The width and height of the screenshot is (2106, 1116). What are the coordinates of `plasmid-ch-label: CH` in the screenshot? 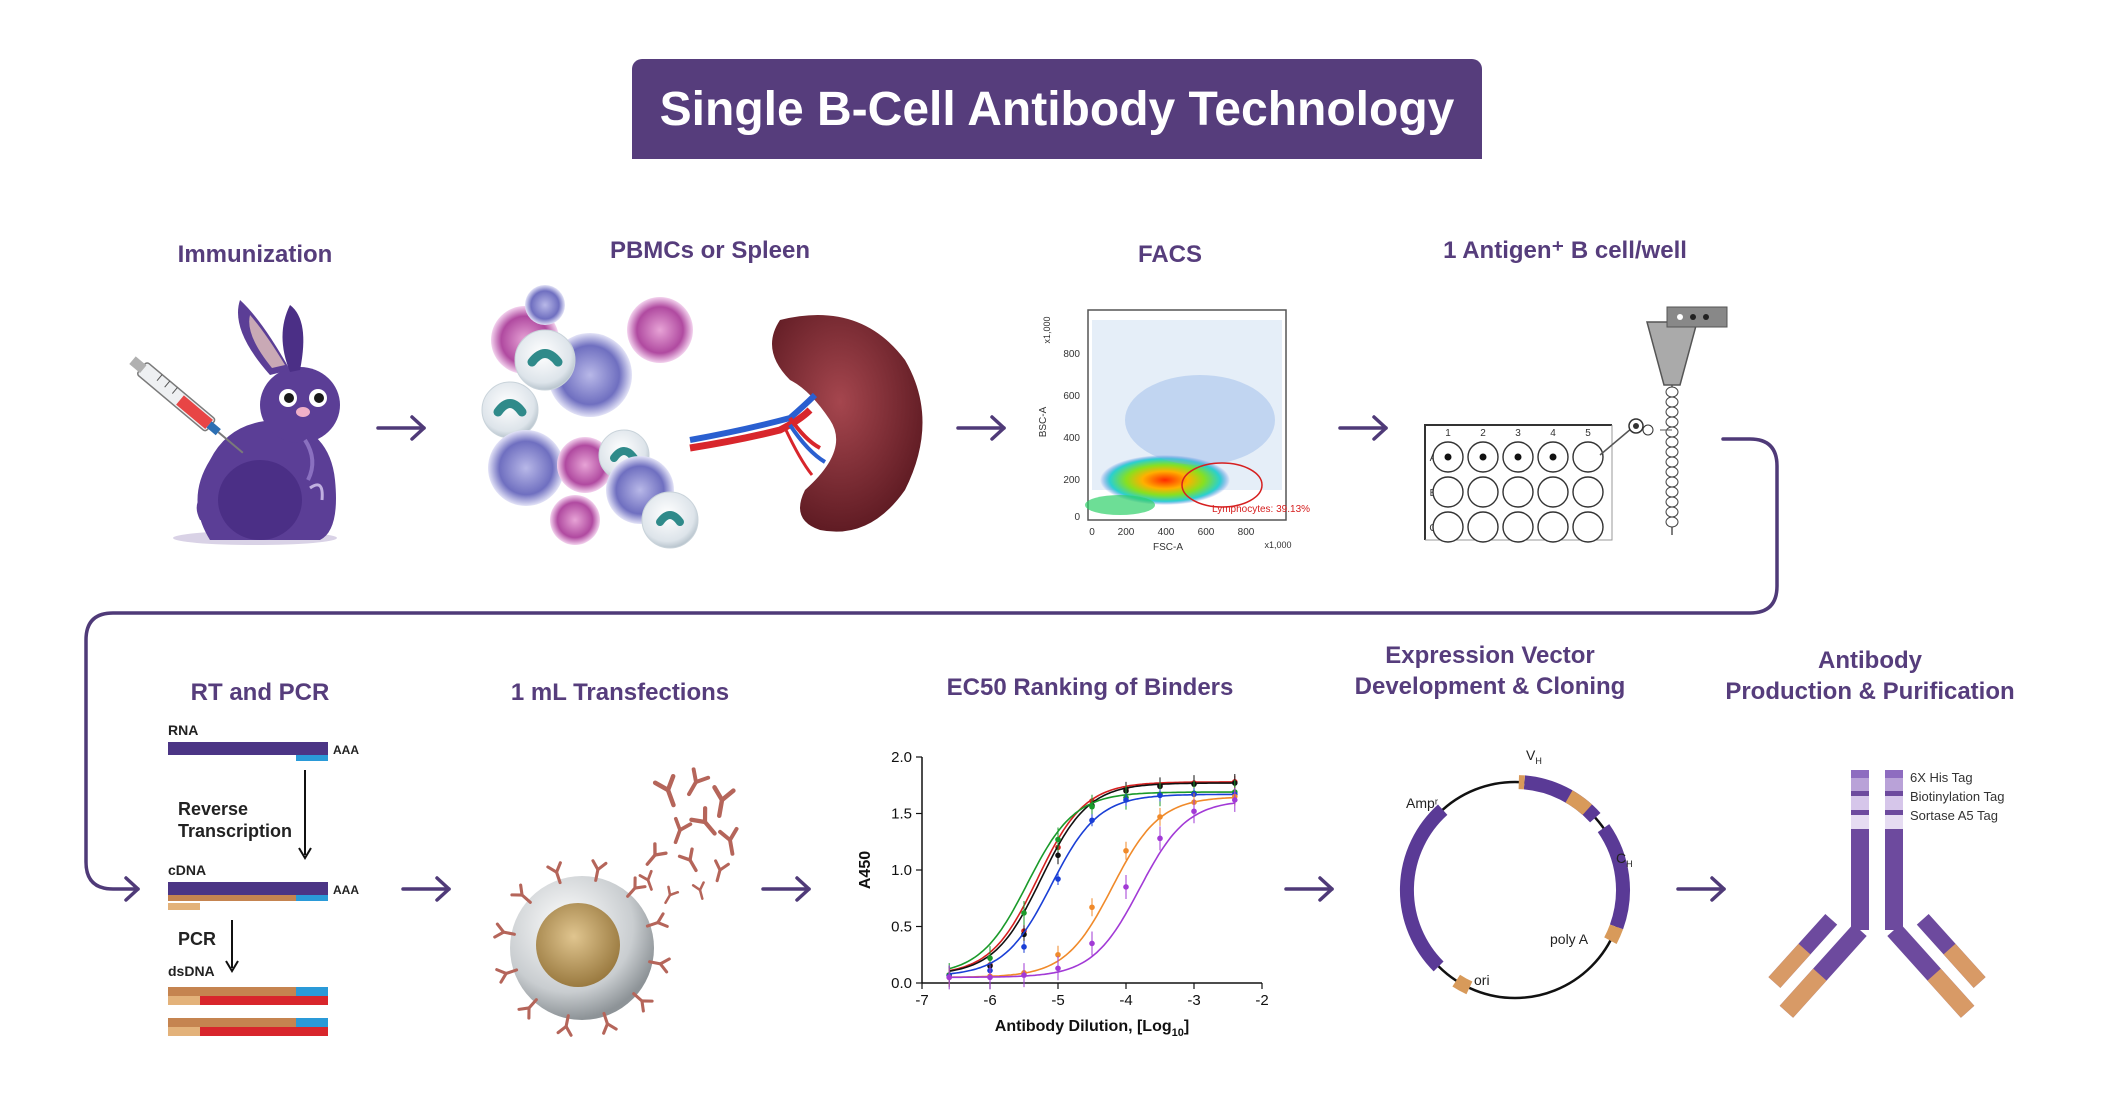 It's located at (1624, 859).